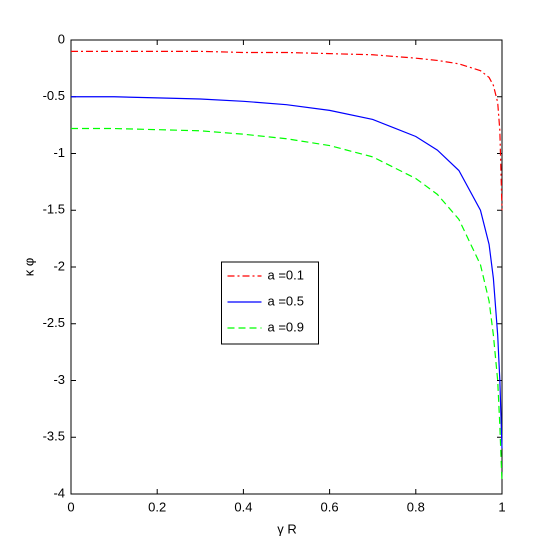 This screenshot has height=554, width=554. What do you see at coordinates (54, 322) in the screenshot?
I see `y-tick-label: -2.5` at bounding box center [54, 322].